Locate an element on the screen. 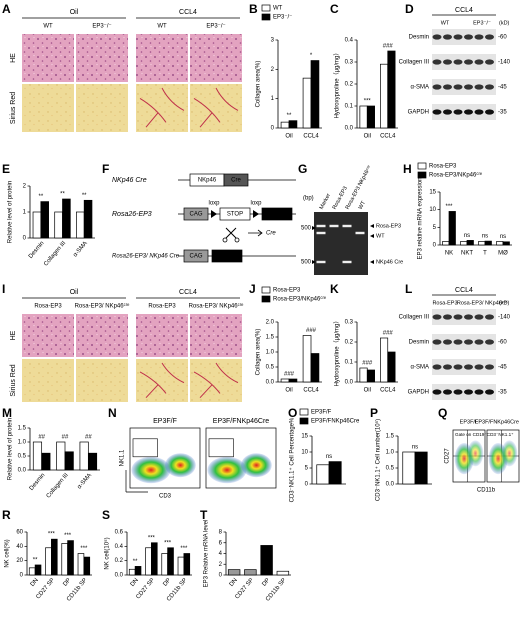  x-tick-label: DP is located at coordinates (67, 582).